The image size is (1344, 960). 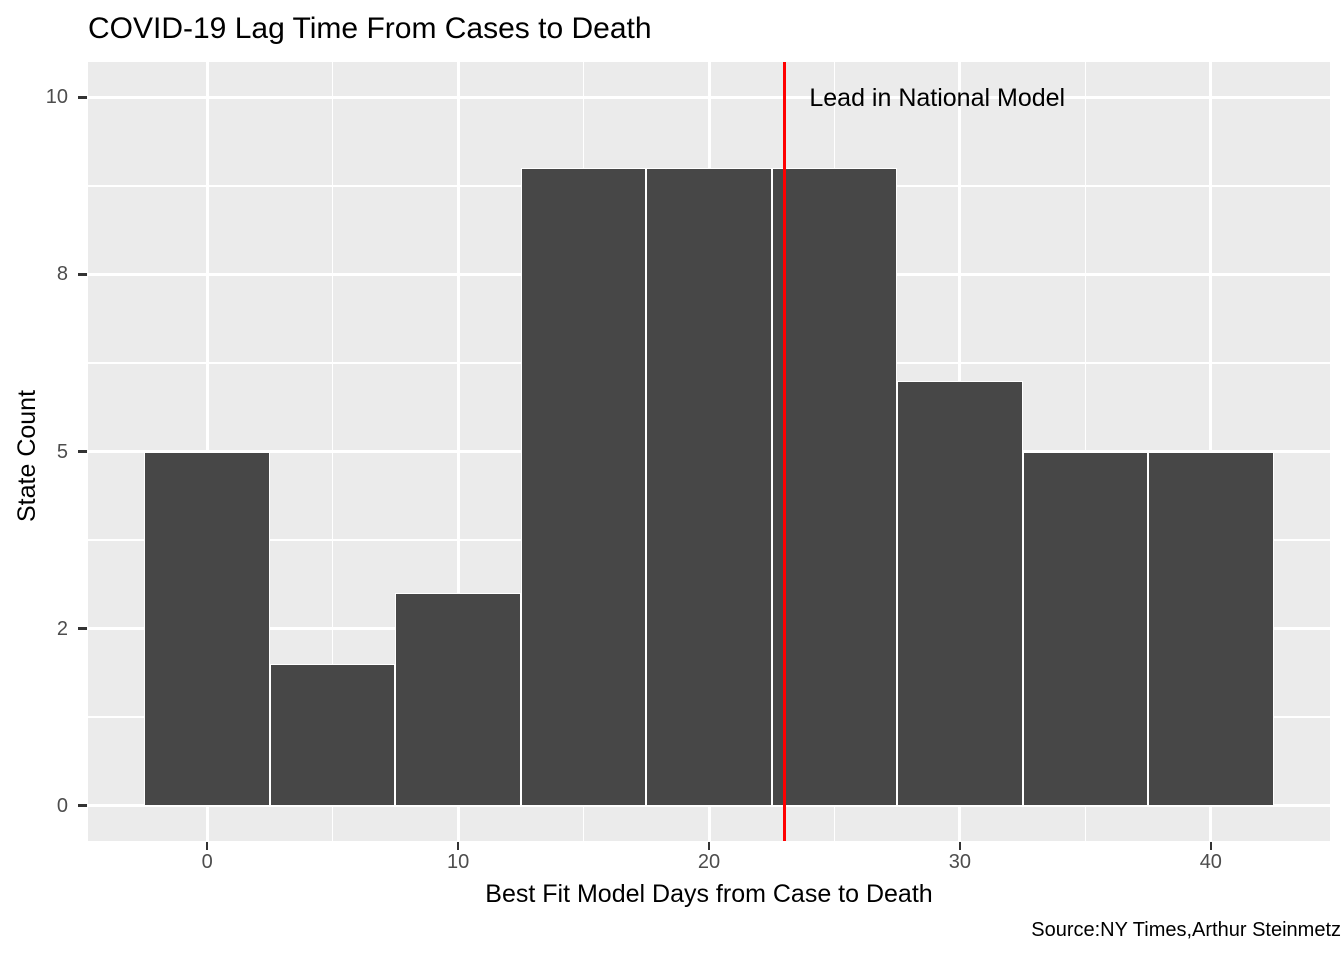 I want to click on x-axis-title: Best Fit Model Days from Case to Death, so click(x=709, y=894).